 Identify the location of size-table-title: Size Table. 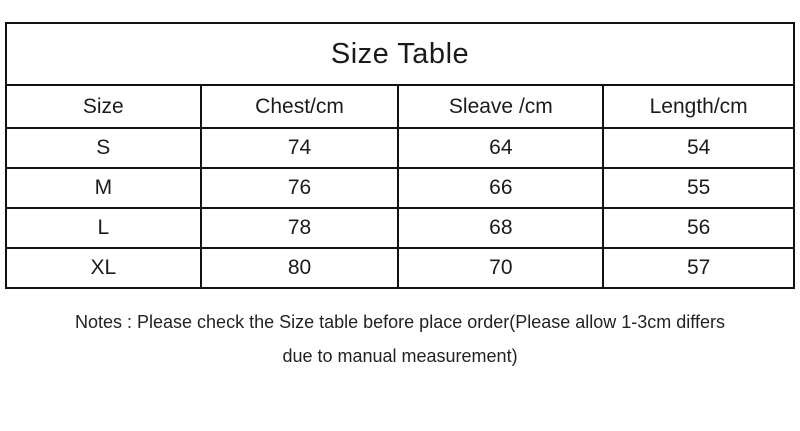
(400, 54).